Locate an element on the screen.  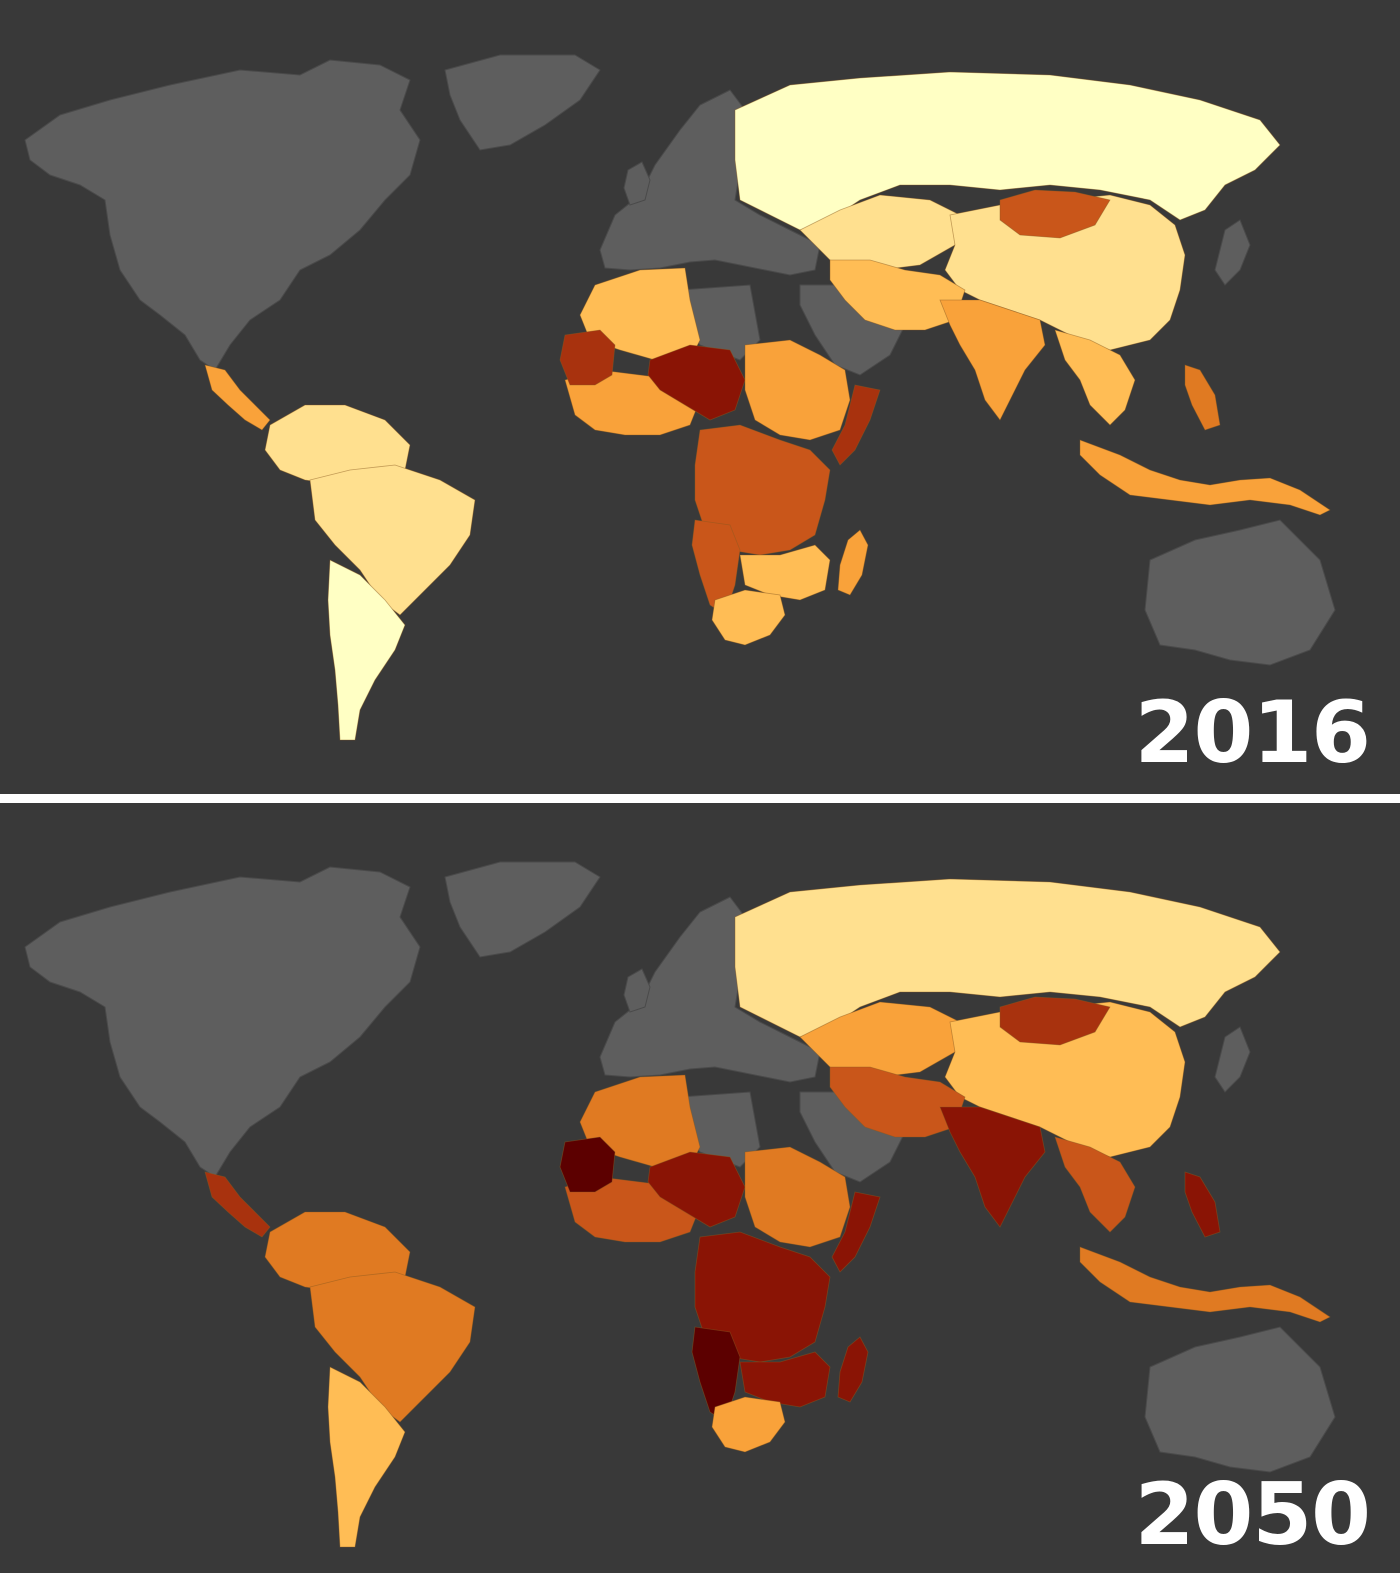
panel-divider is located at coordinates (700, 798).